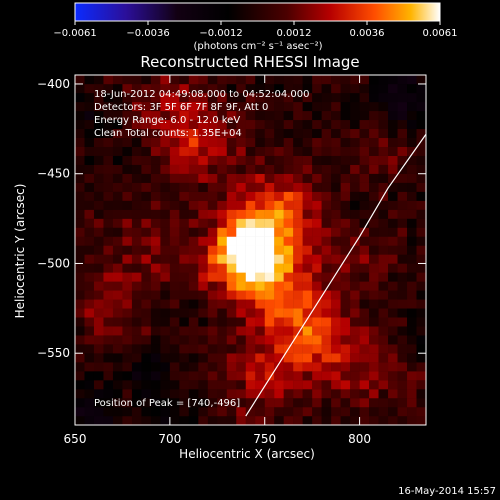  Describe the element at coordinates (169, 439) in the screenshot. I see `x-tick-label: 700` at that location.